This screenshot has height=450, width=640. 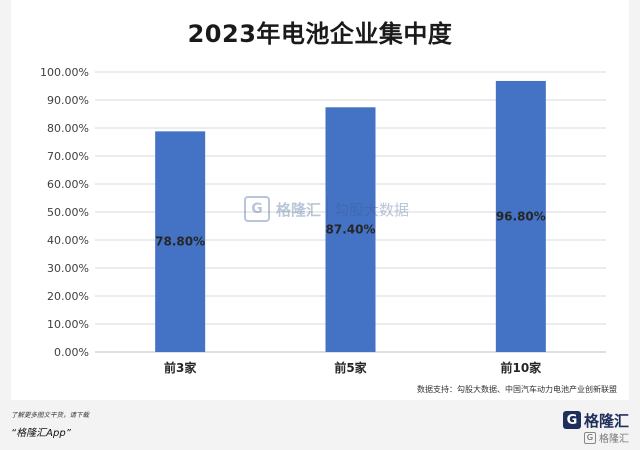 I want to click on watermark-partner: 勾股大数据, so click(x=372, y=209).